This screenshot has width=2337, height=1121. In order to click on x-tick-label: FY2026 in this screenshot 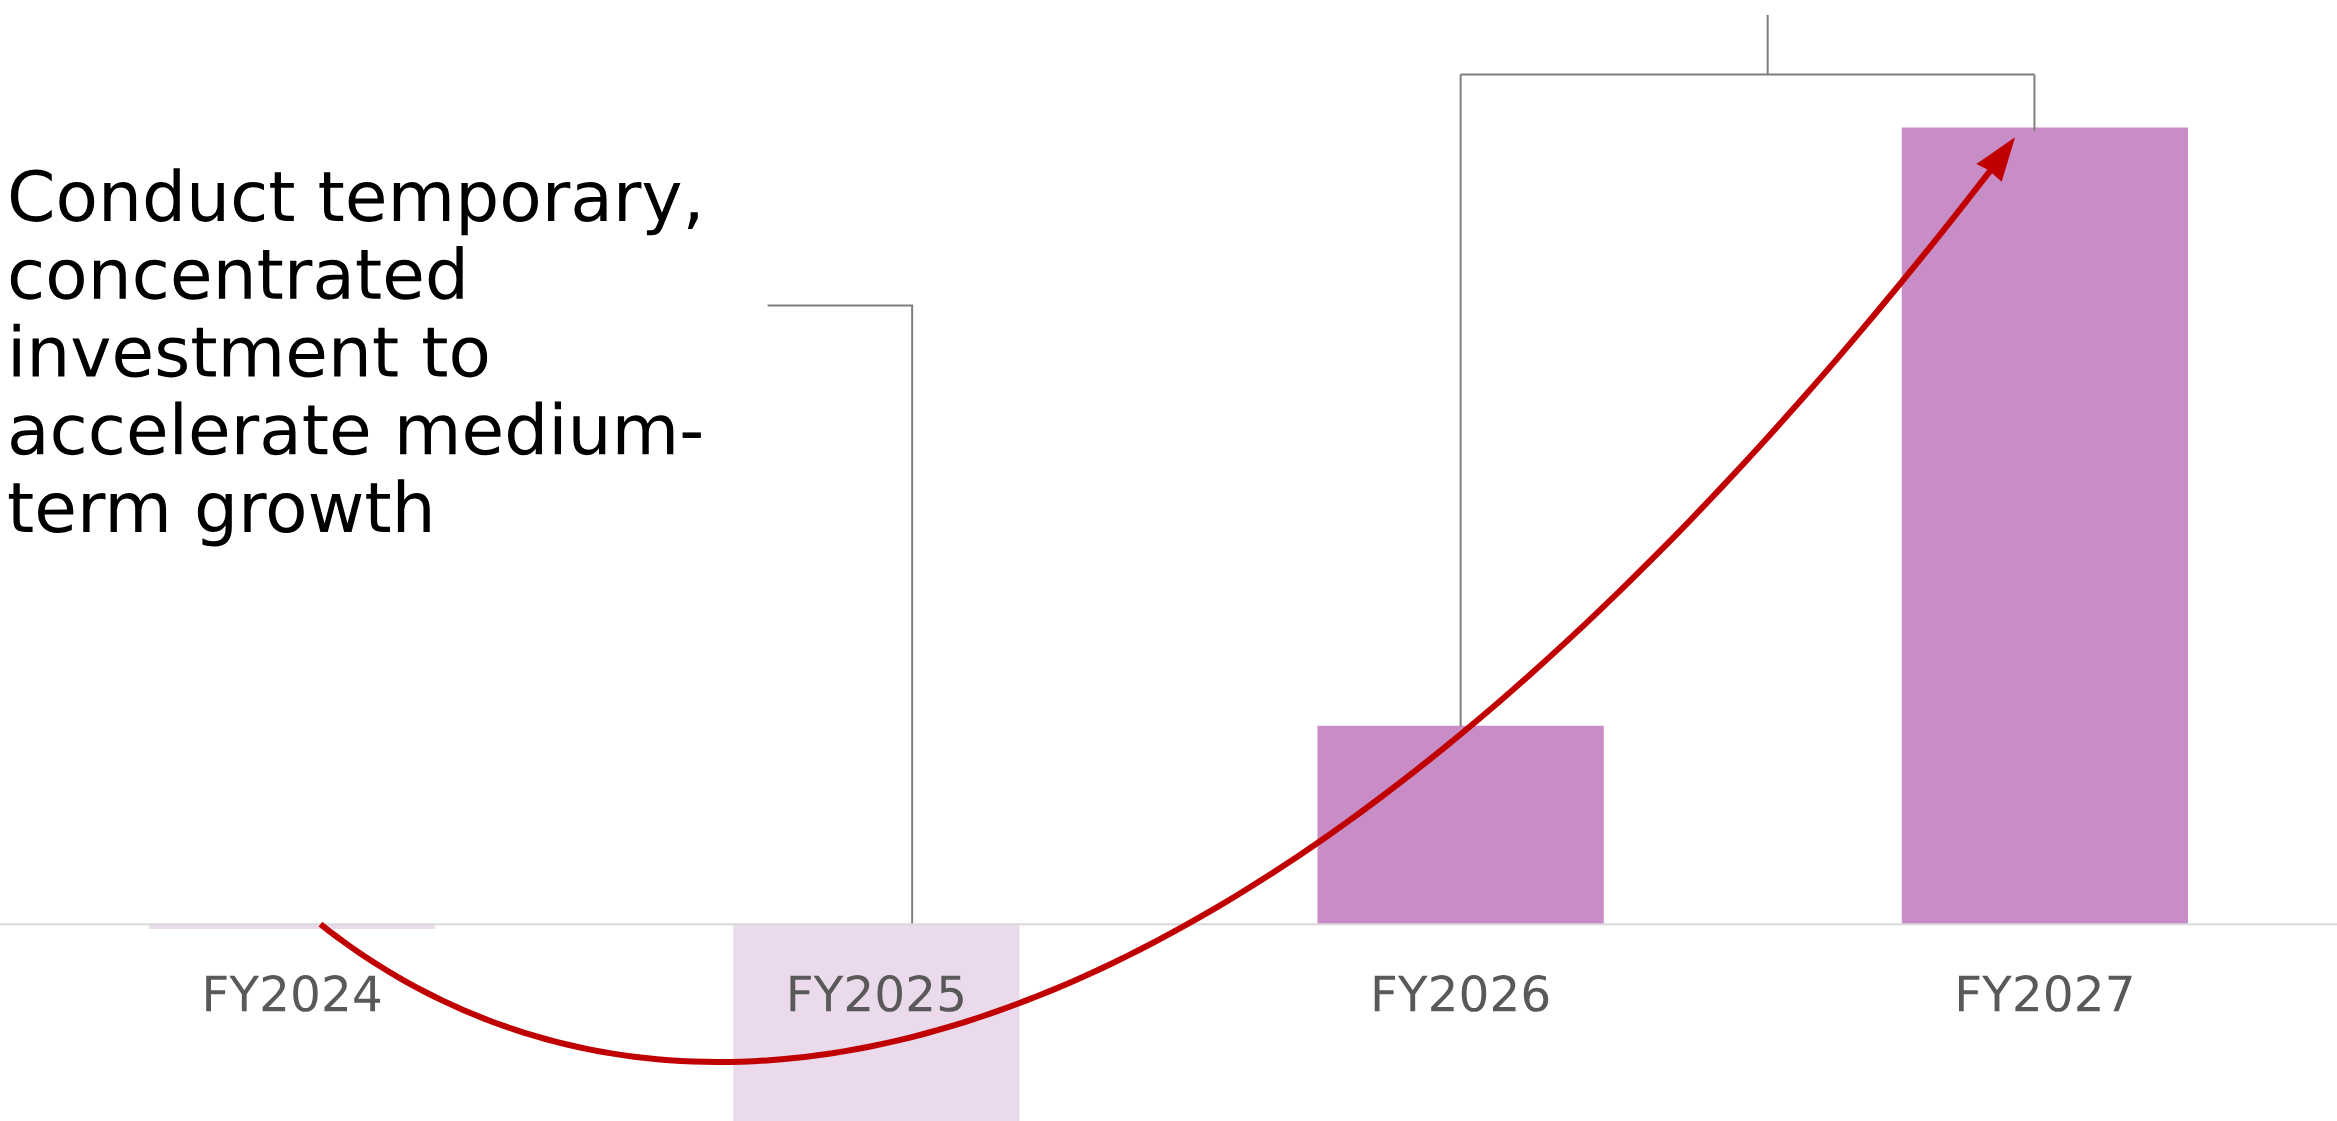, I will do `click(1461, 993)`.